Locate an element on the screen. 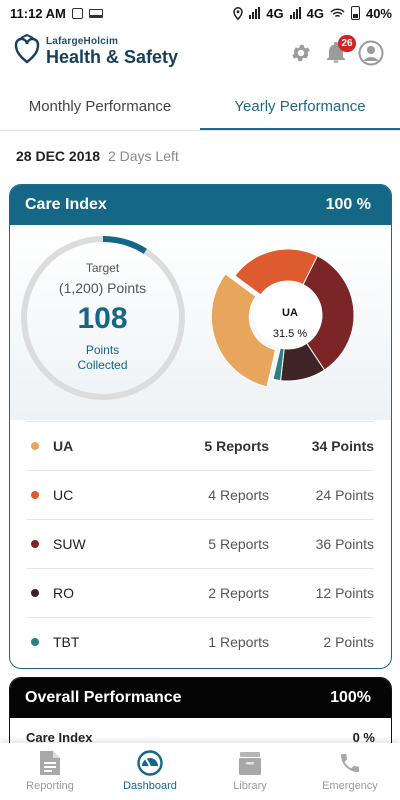  list-item-suw: SUW 5 Reports 36 Points is located at coordinates (200, 543).